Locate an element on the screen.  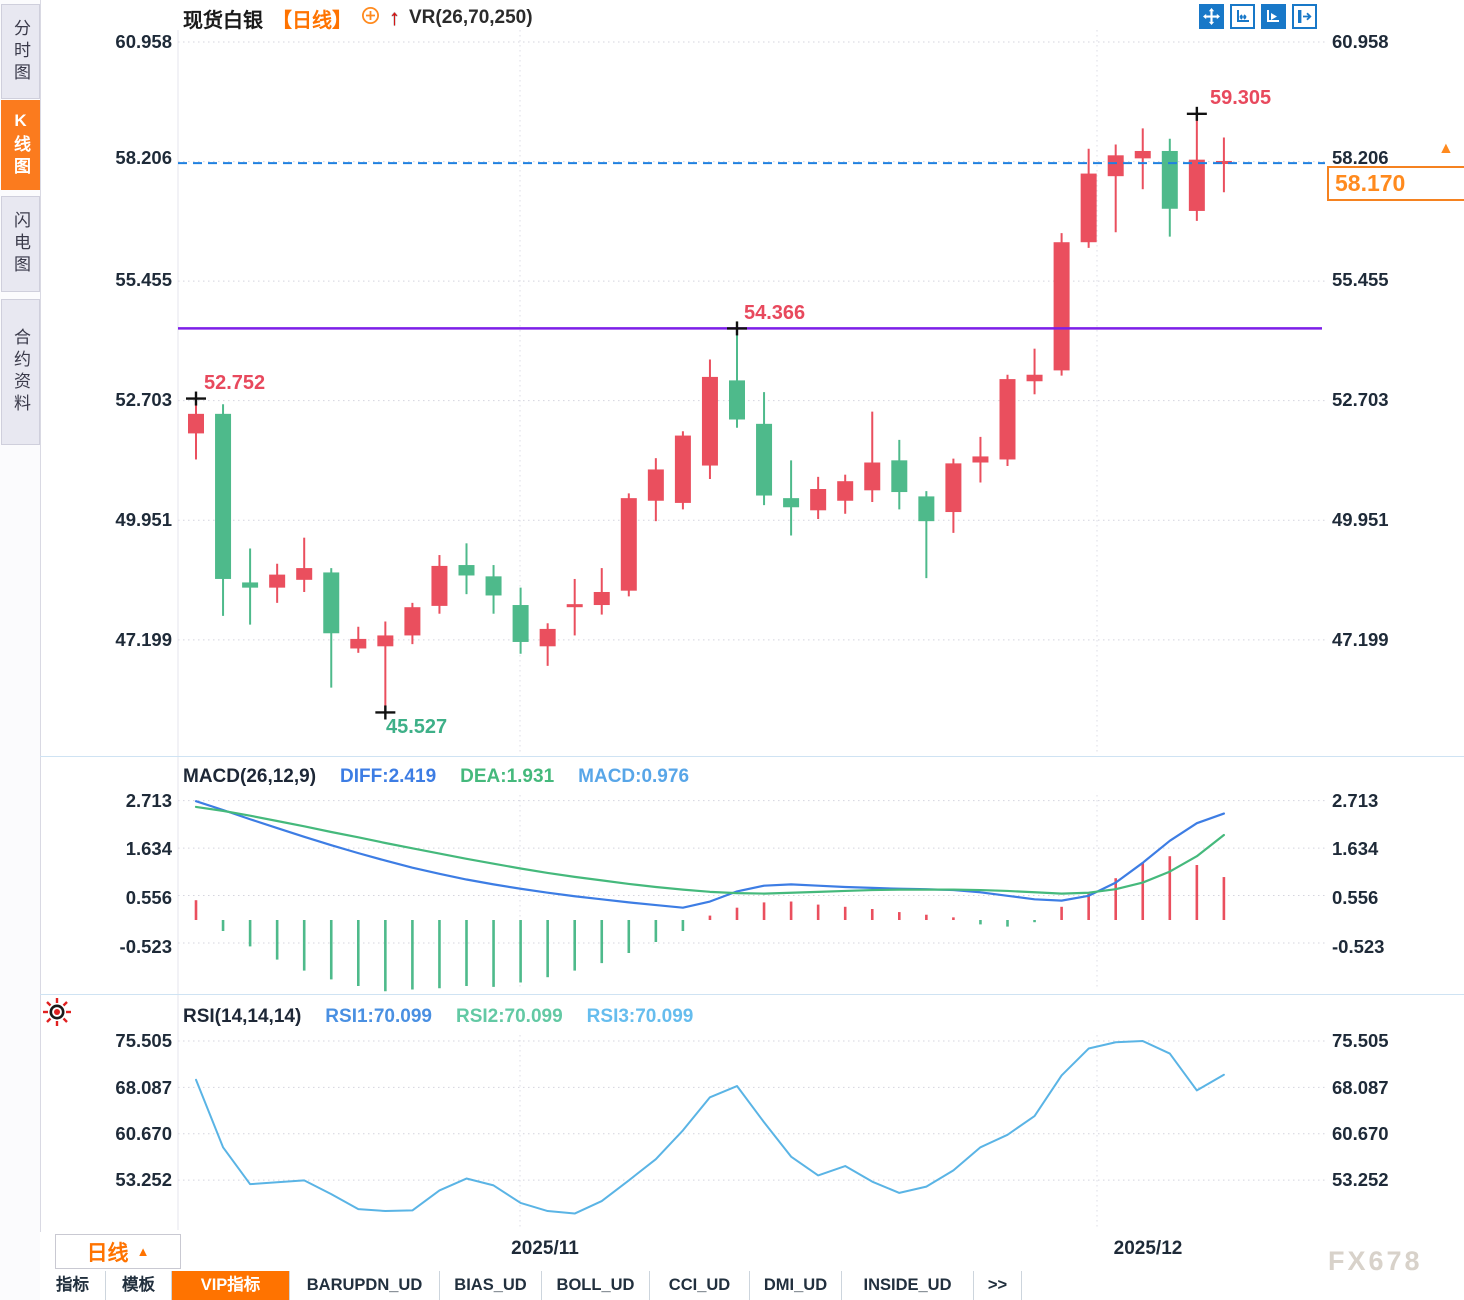
chevron-up-icon: ▲ is located at coordinates (143, 1251).